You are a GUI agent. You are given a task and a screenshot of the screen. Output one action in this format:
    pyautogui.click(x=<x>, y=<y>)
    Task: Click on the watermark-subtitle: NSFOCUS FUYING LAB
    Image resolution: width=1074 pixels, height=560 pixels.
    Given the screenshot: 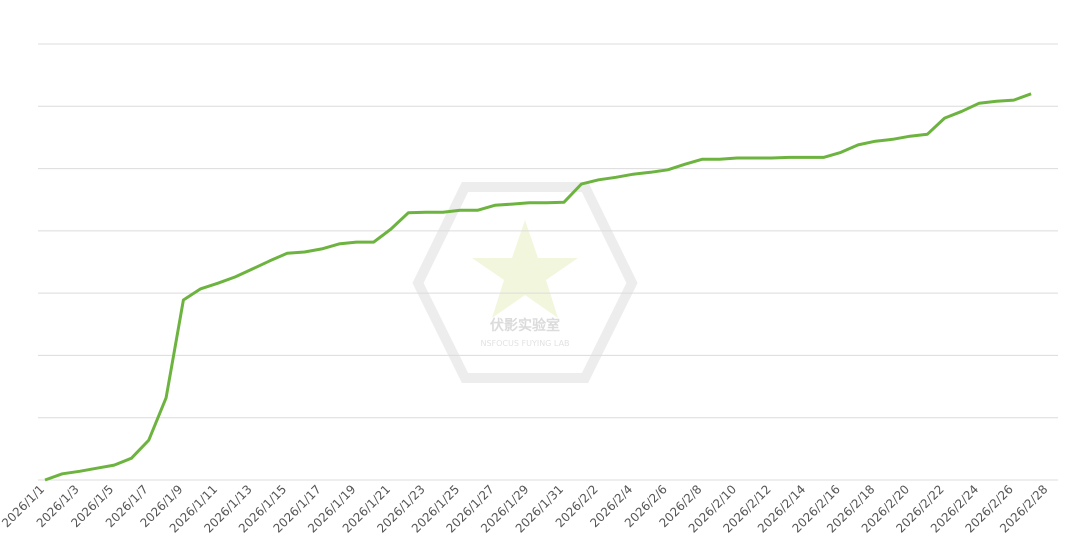 What is the action you would take?
    pyautogui.click(x=524, y=343)
    